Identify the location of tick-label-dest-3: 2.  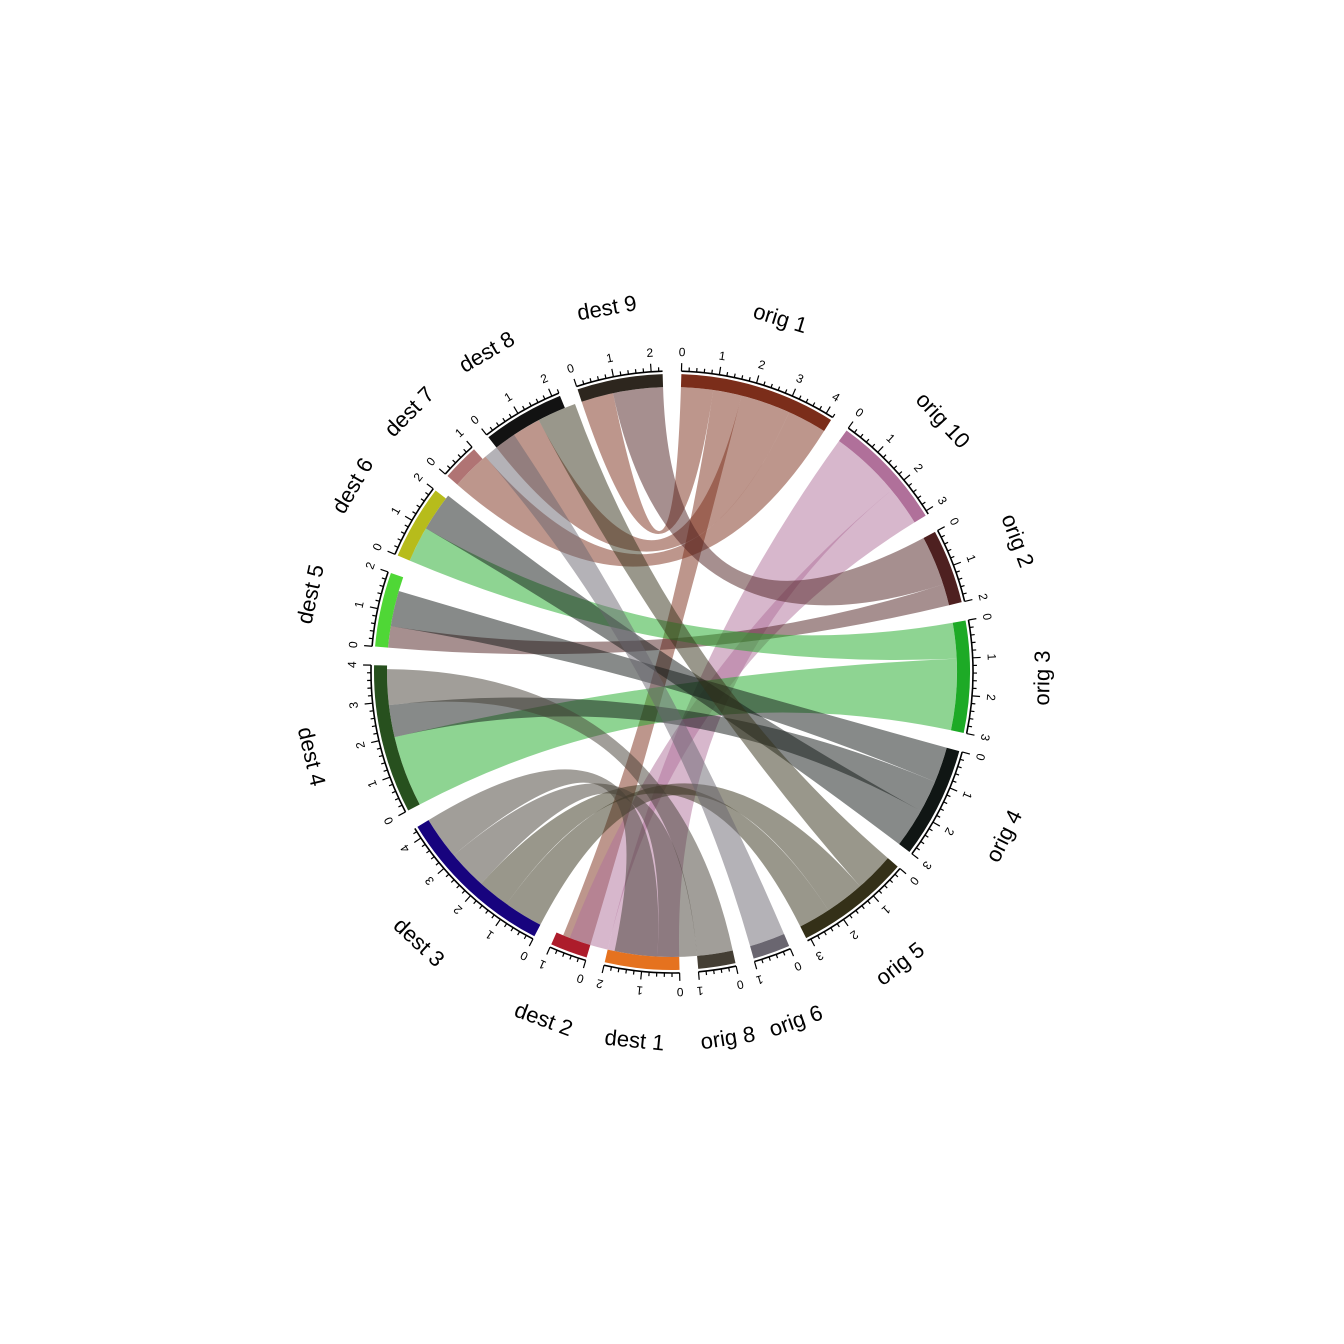
(457, 909).